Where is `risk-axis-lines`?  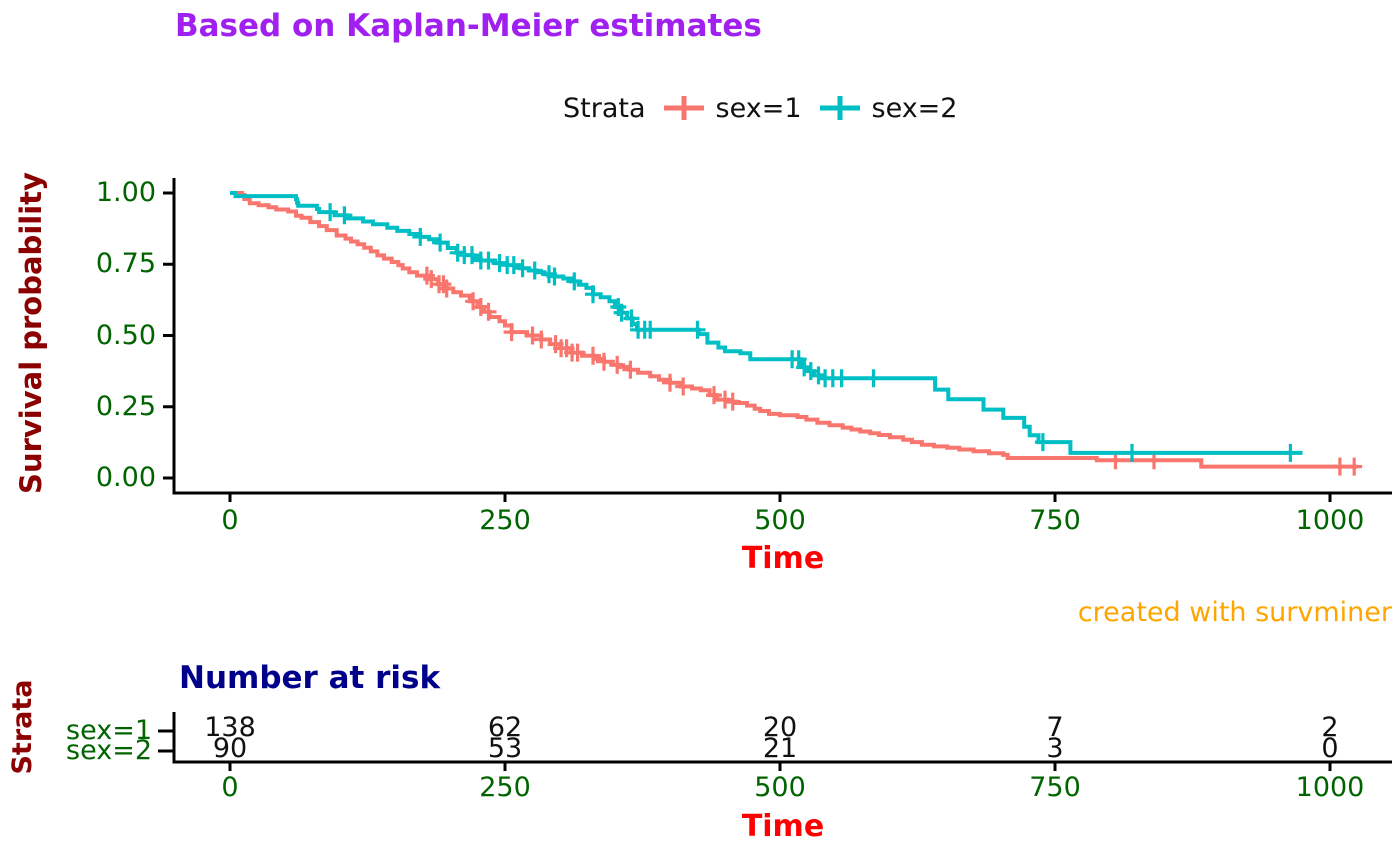 risk-axis-lines is located at coordinates (782, 738).